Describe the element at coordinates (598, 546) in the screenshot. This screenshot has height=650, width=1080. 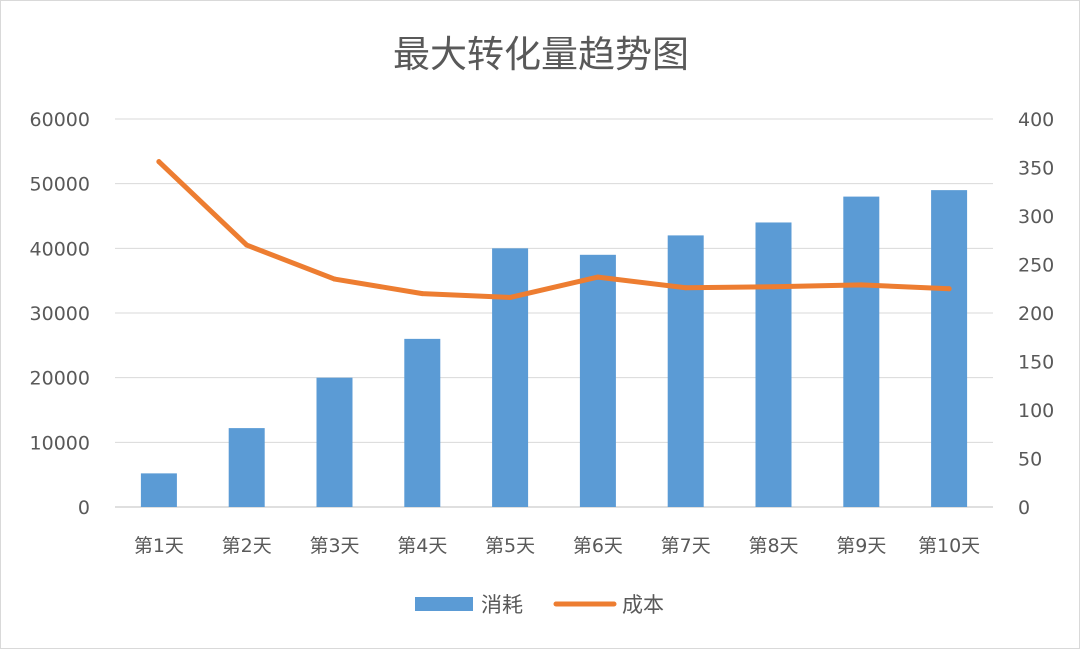
I see `x-tick-label: 第6天` at that location.